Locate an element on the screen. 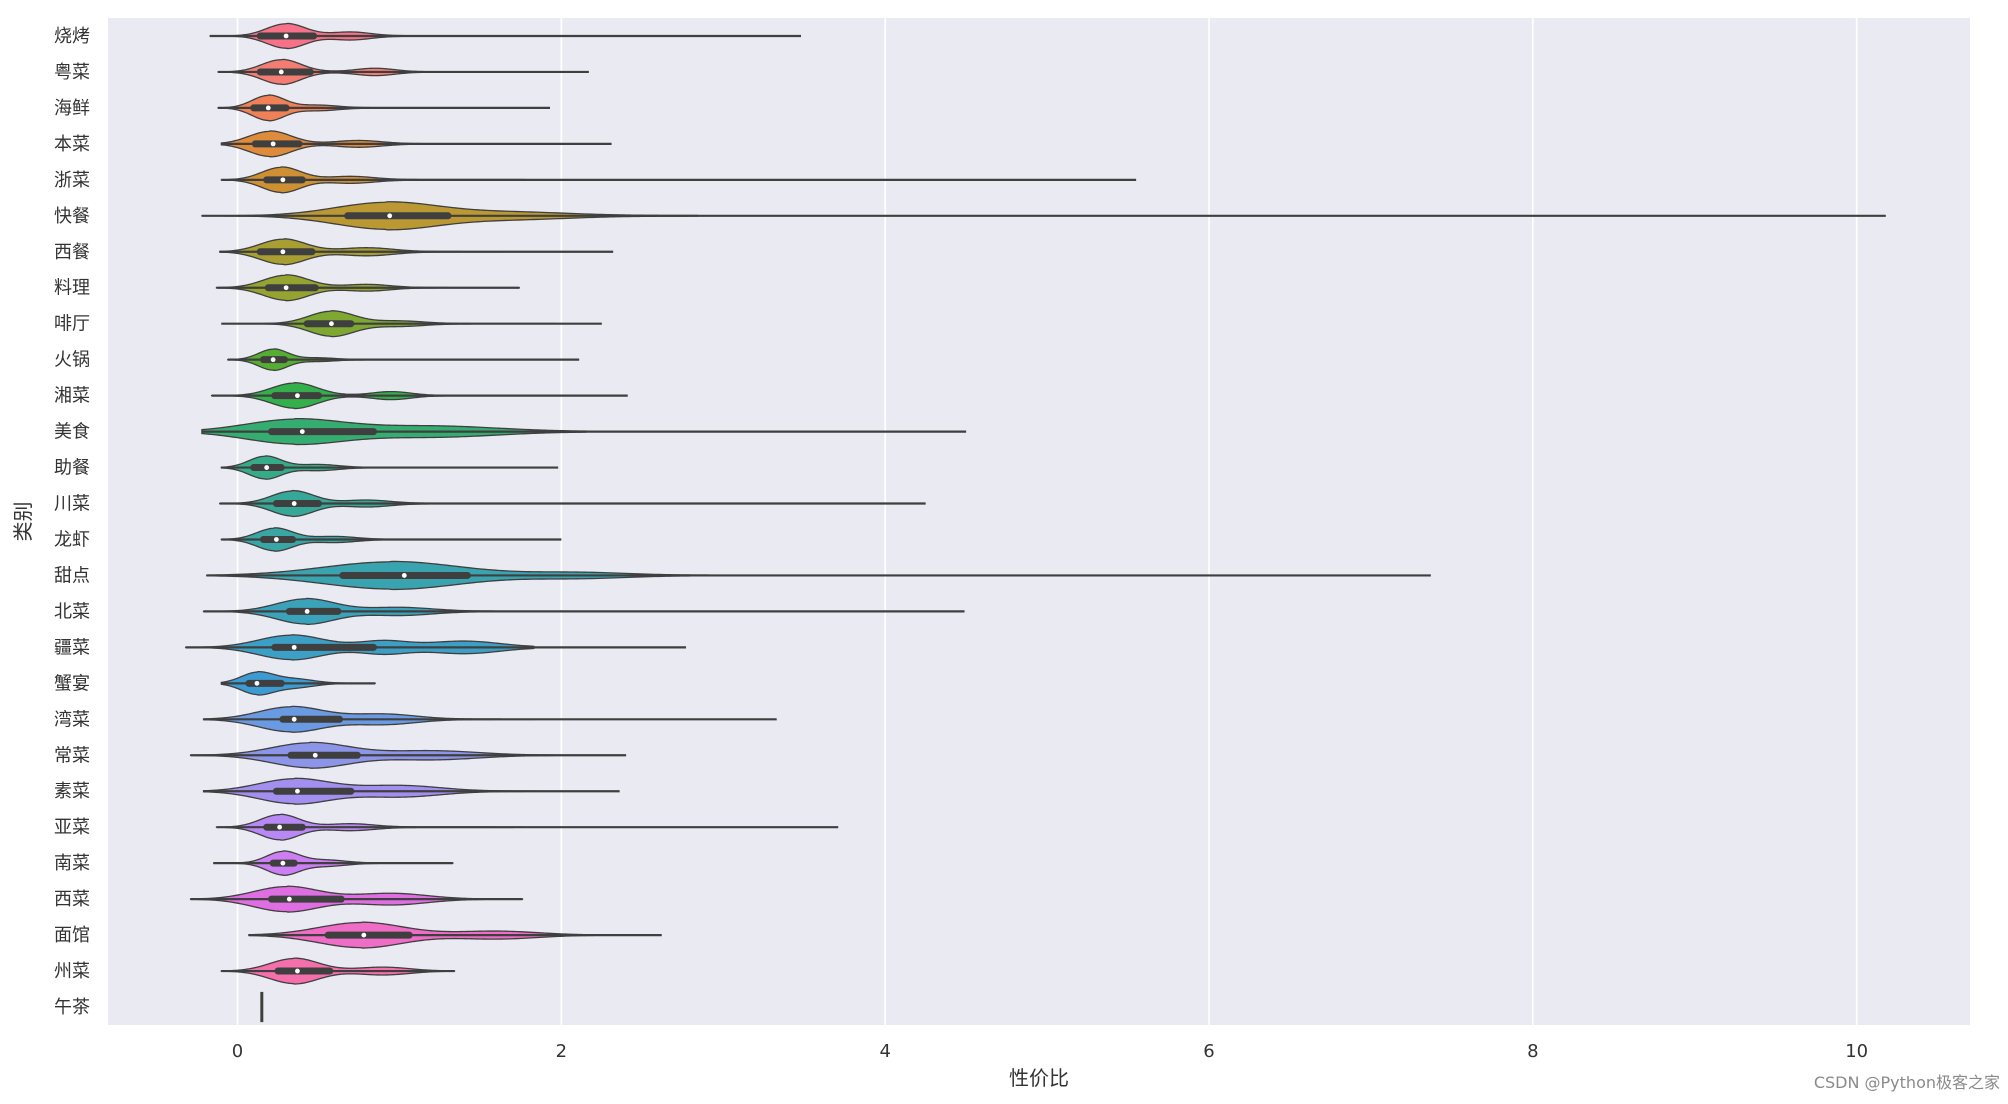 The height and width of the screenshot is (1104, 2008). x-tick-label: 0 is located at coordinates (237, 1051).